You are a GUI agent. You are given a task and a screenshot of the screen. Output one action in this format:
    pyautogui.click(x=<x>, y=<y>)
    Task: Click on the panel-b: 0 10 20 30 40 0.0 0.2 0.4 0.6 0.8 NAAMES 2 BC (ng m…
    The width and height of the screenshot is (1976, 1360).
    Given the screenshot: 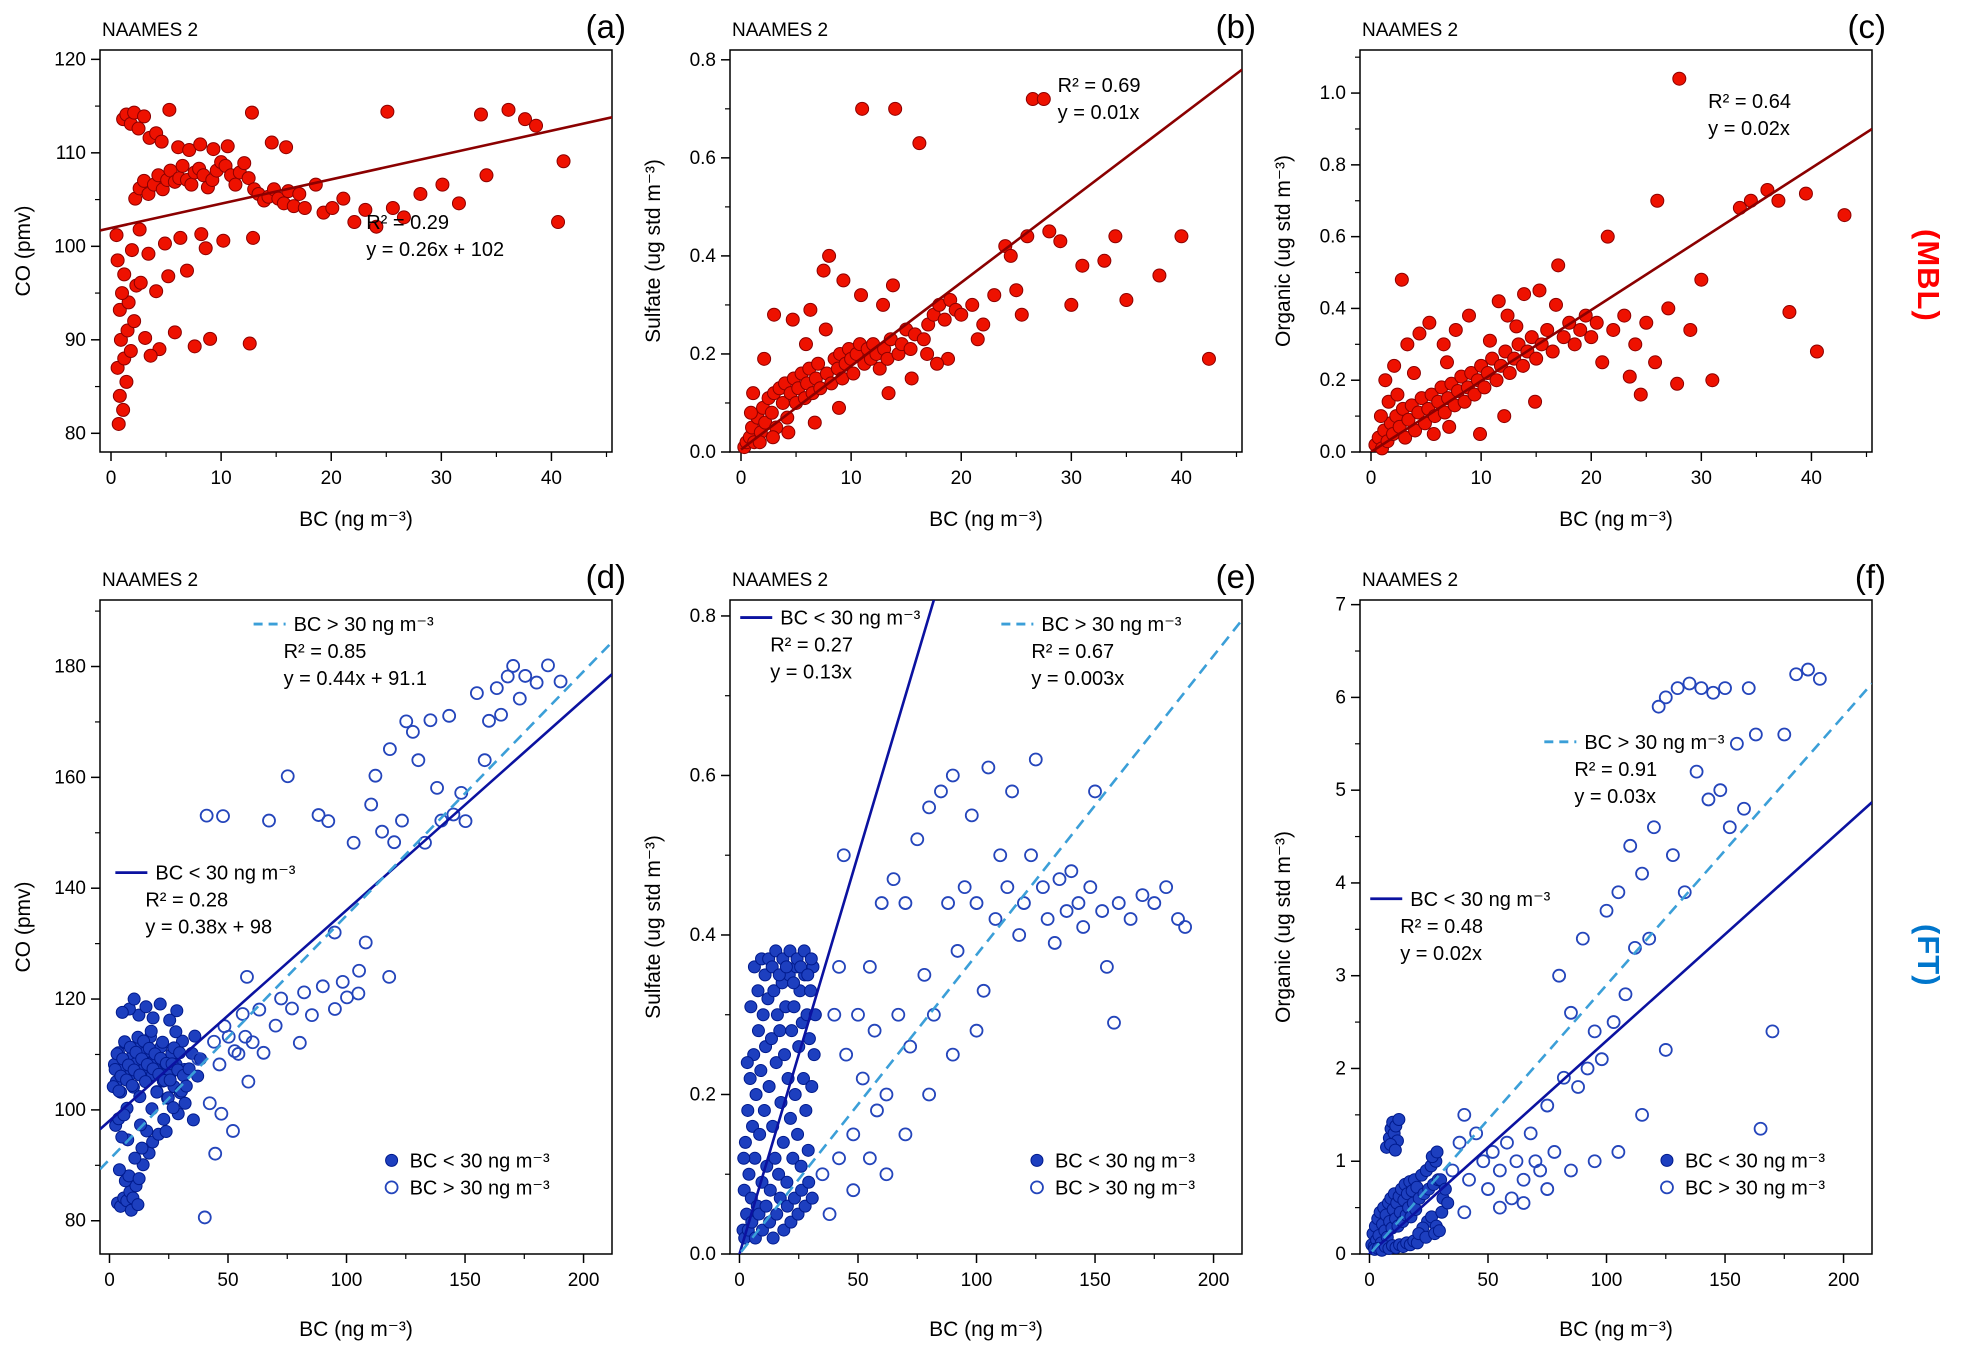 What is the action you would take?
    pyautogui.click(x=945, y=275)
    